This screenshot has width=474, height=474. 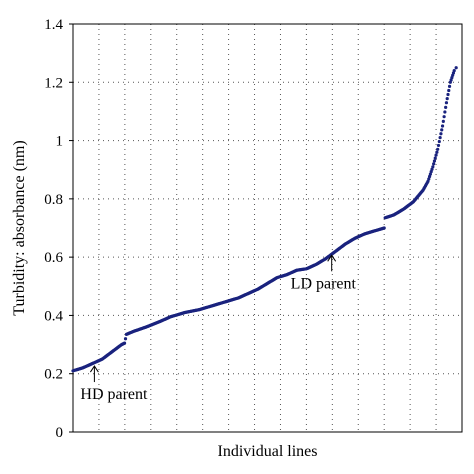 What do you see at coordinates (53, 83) in the screenshot?
I see `y-tick-label: 1.2` at bounding box center [53, 83].